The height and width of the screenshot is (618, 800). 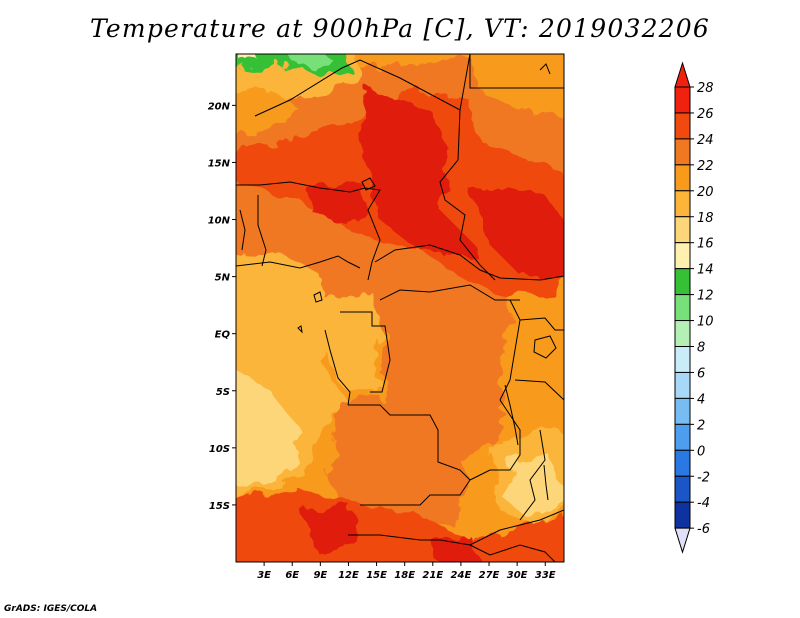 I want to click on lat-tick-label: 15N, so click(x=219, y=163).